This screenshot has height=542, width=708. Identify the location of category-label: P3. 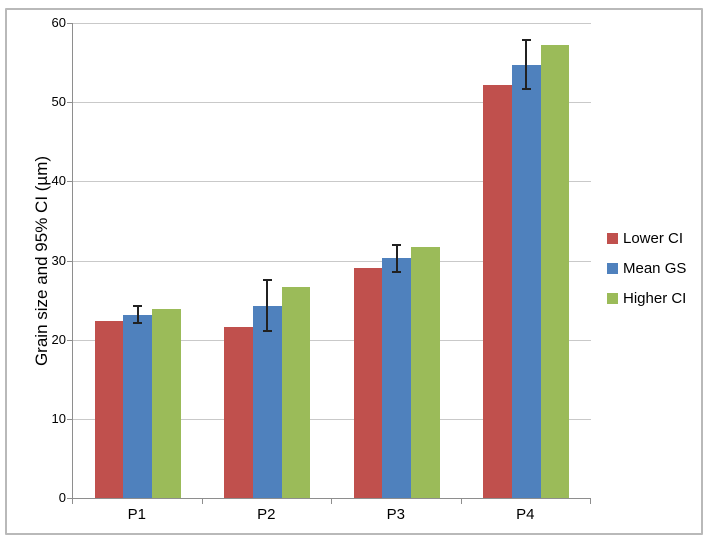
(395, 514).